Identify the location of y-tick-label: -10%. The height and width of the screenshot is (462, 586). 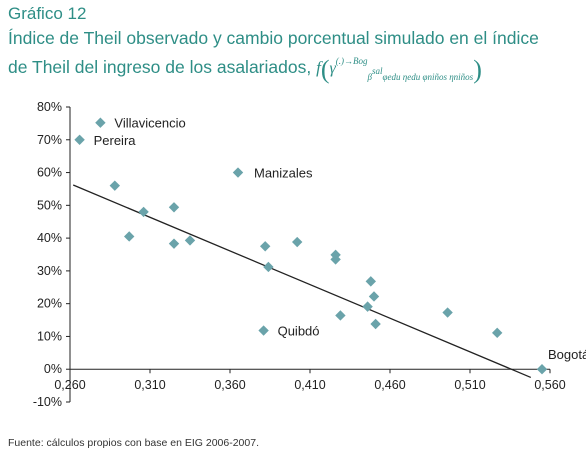
(47, 402).